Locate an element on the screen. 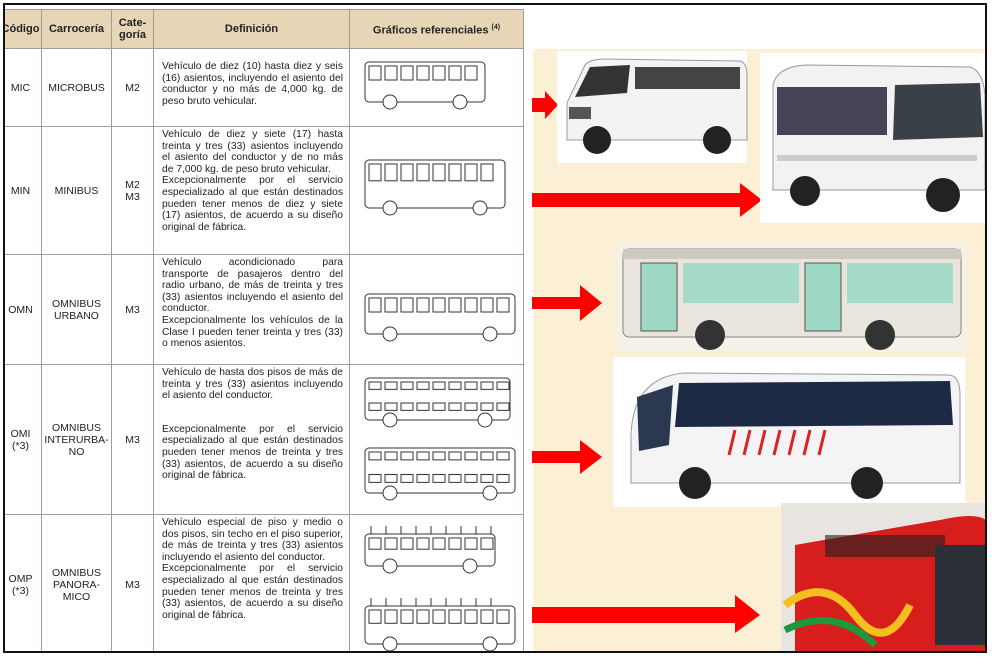 The image size is (992, 658). header-note: (4) is located at coordinates (496, 27).